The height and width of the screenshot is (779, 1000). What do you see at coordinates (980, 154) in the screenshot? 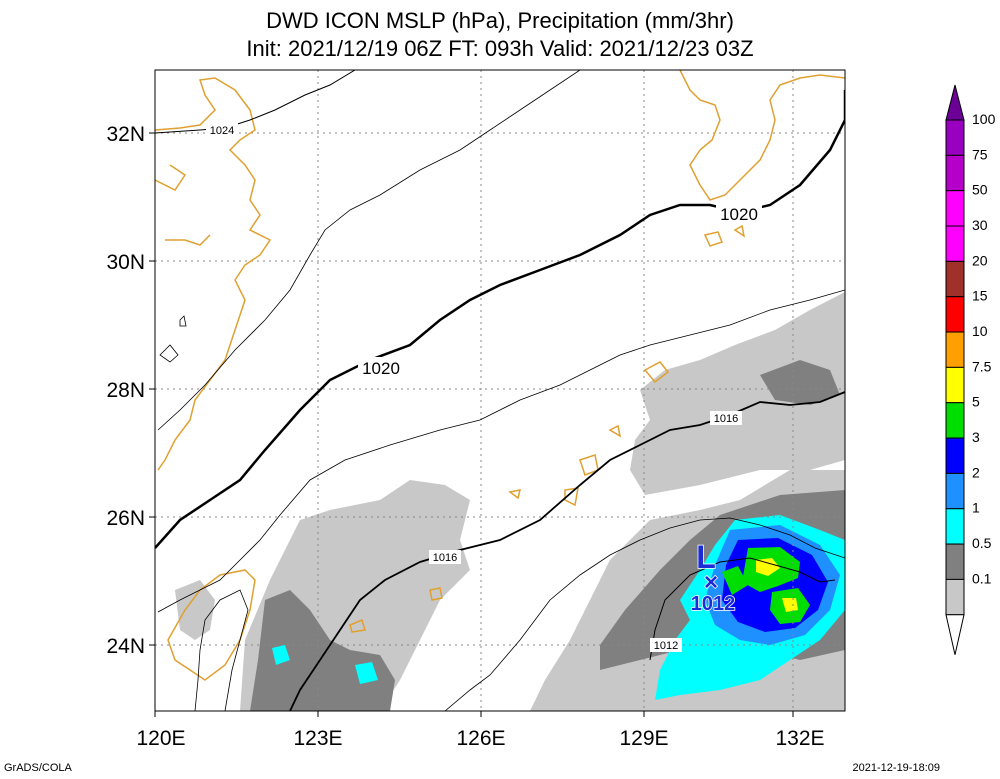
I see `colorbar-label: 75` at bounding box center [980, 154].